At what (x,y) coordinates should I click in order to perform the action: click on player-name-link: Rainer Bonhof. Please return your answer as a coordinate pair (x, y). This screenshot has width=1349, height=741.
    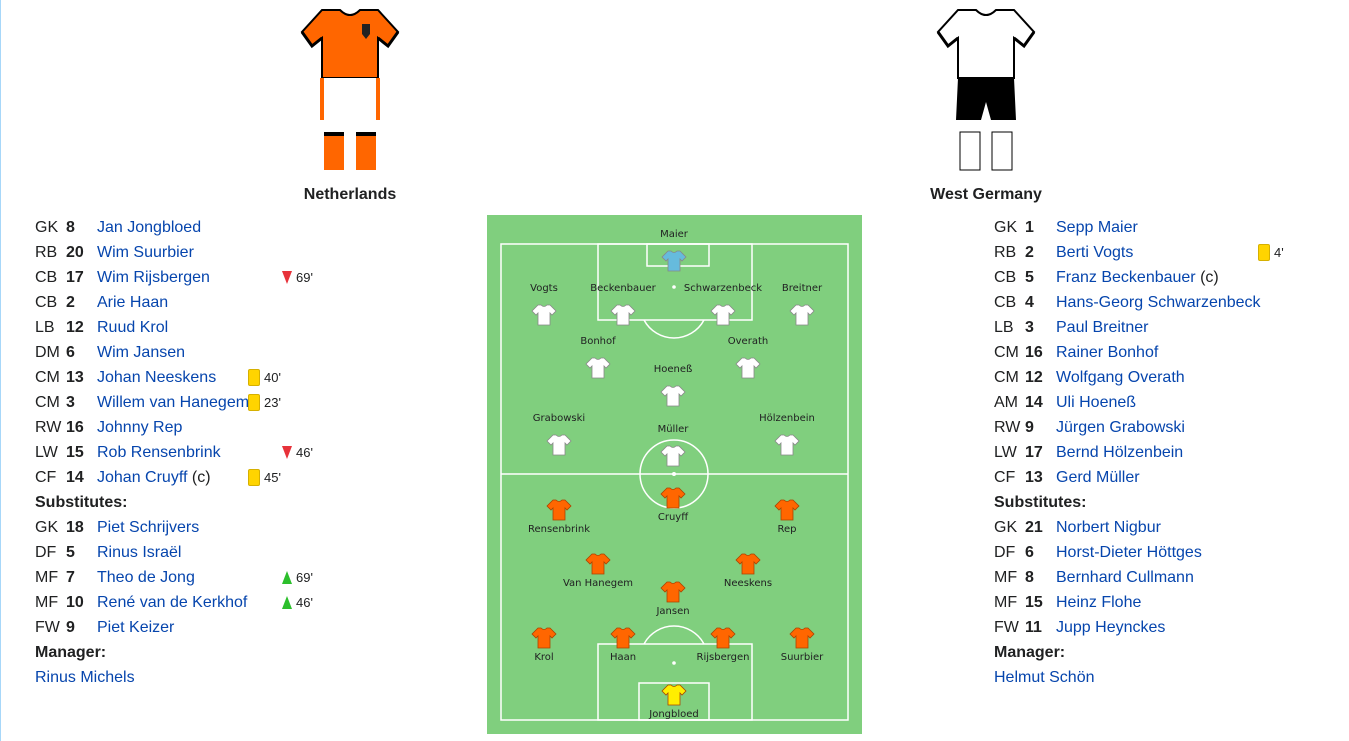
    Looking at the image, I should click on (1107, 352).